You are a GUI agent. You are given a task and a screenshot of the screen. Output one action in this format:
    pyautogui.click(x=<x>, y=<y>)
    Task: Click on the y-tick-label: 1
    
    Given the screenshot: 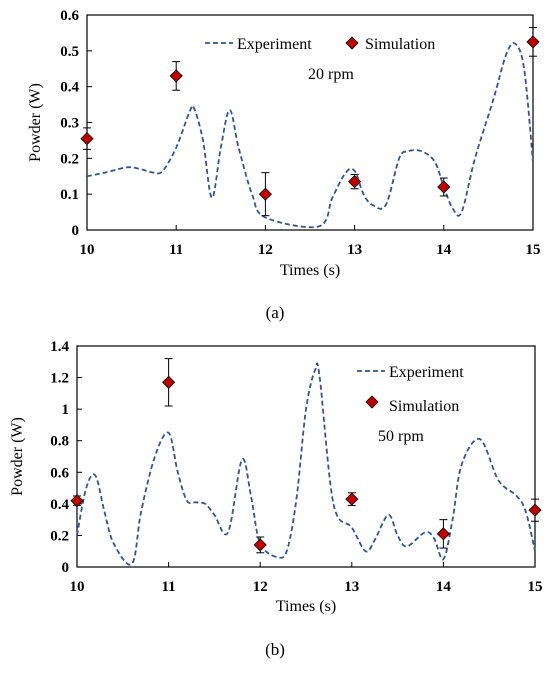 What is the action you would take?
    pyautogui.click(x=66, y=410)
    